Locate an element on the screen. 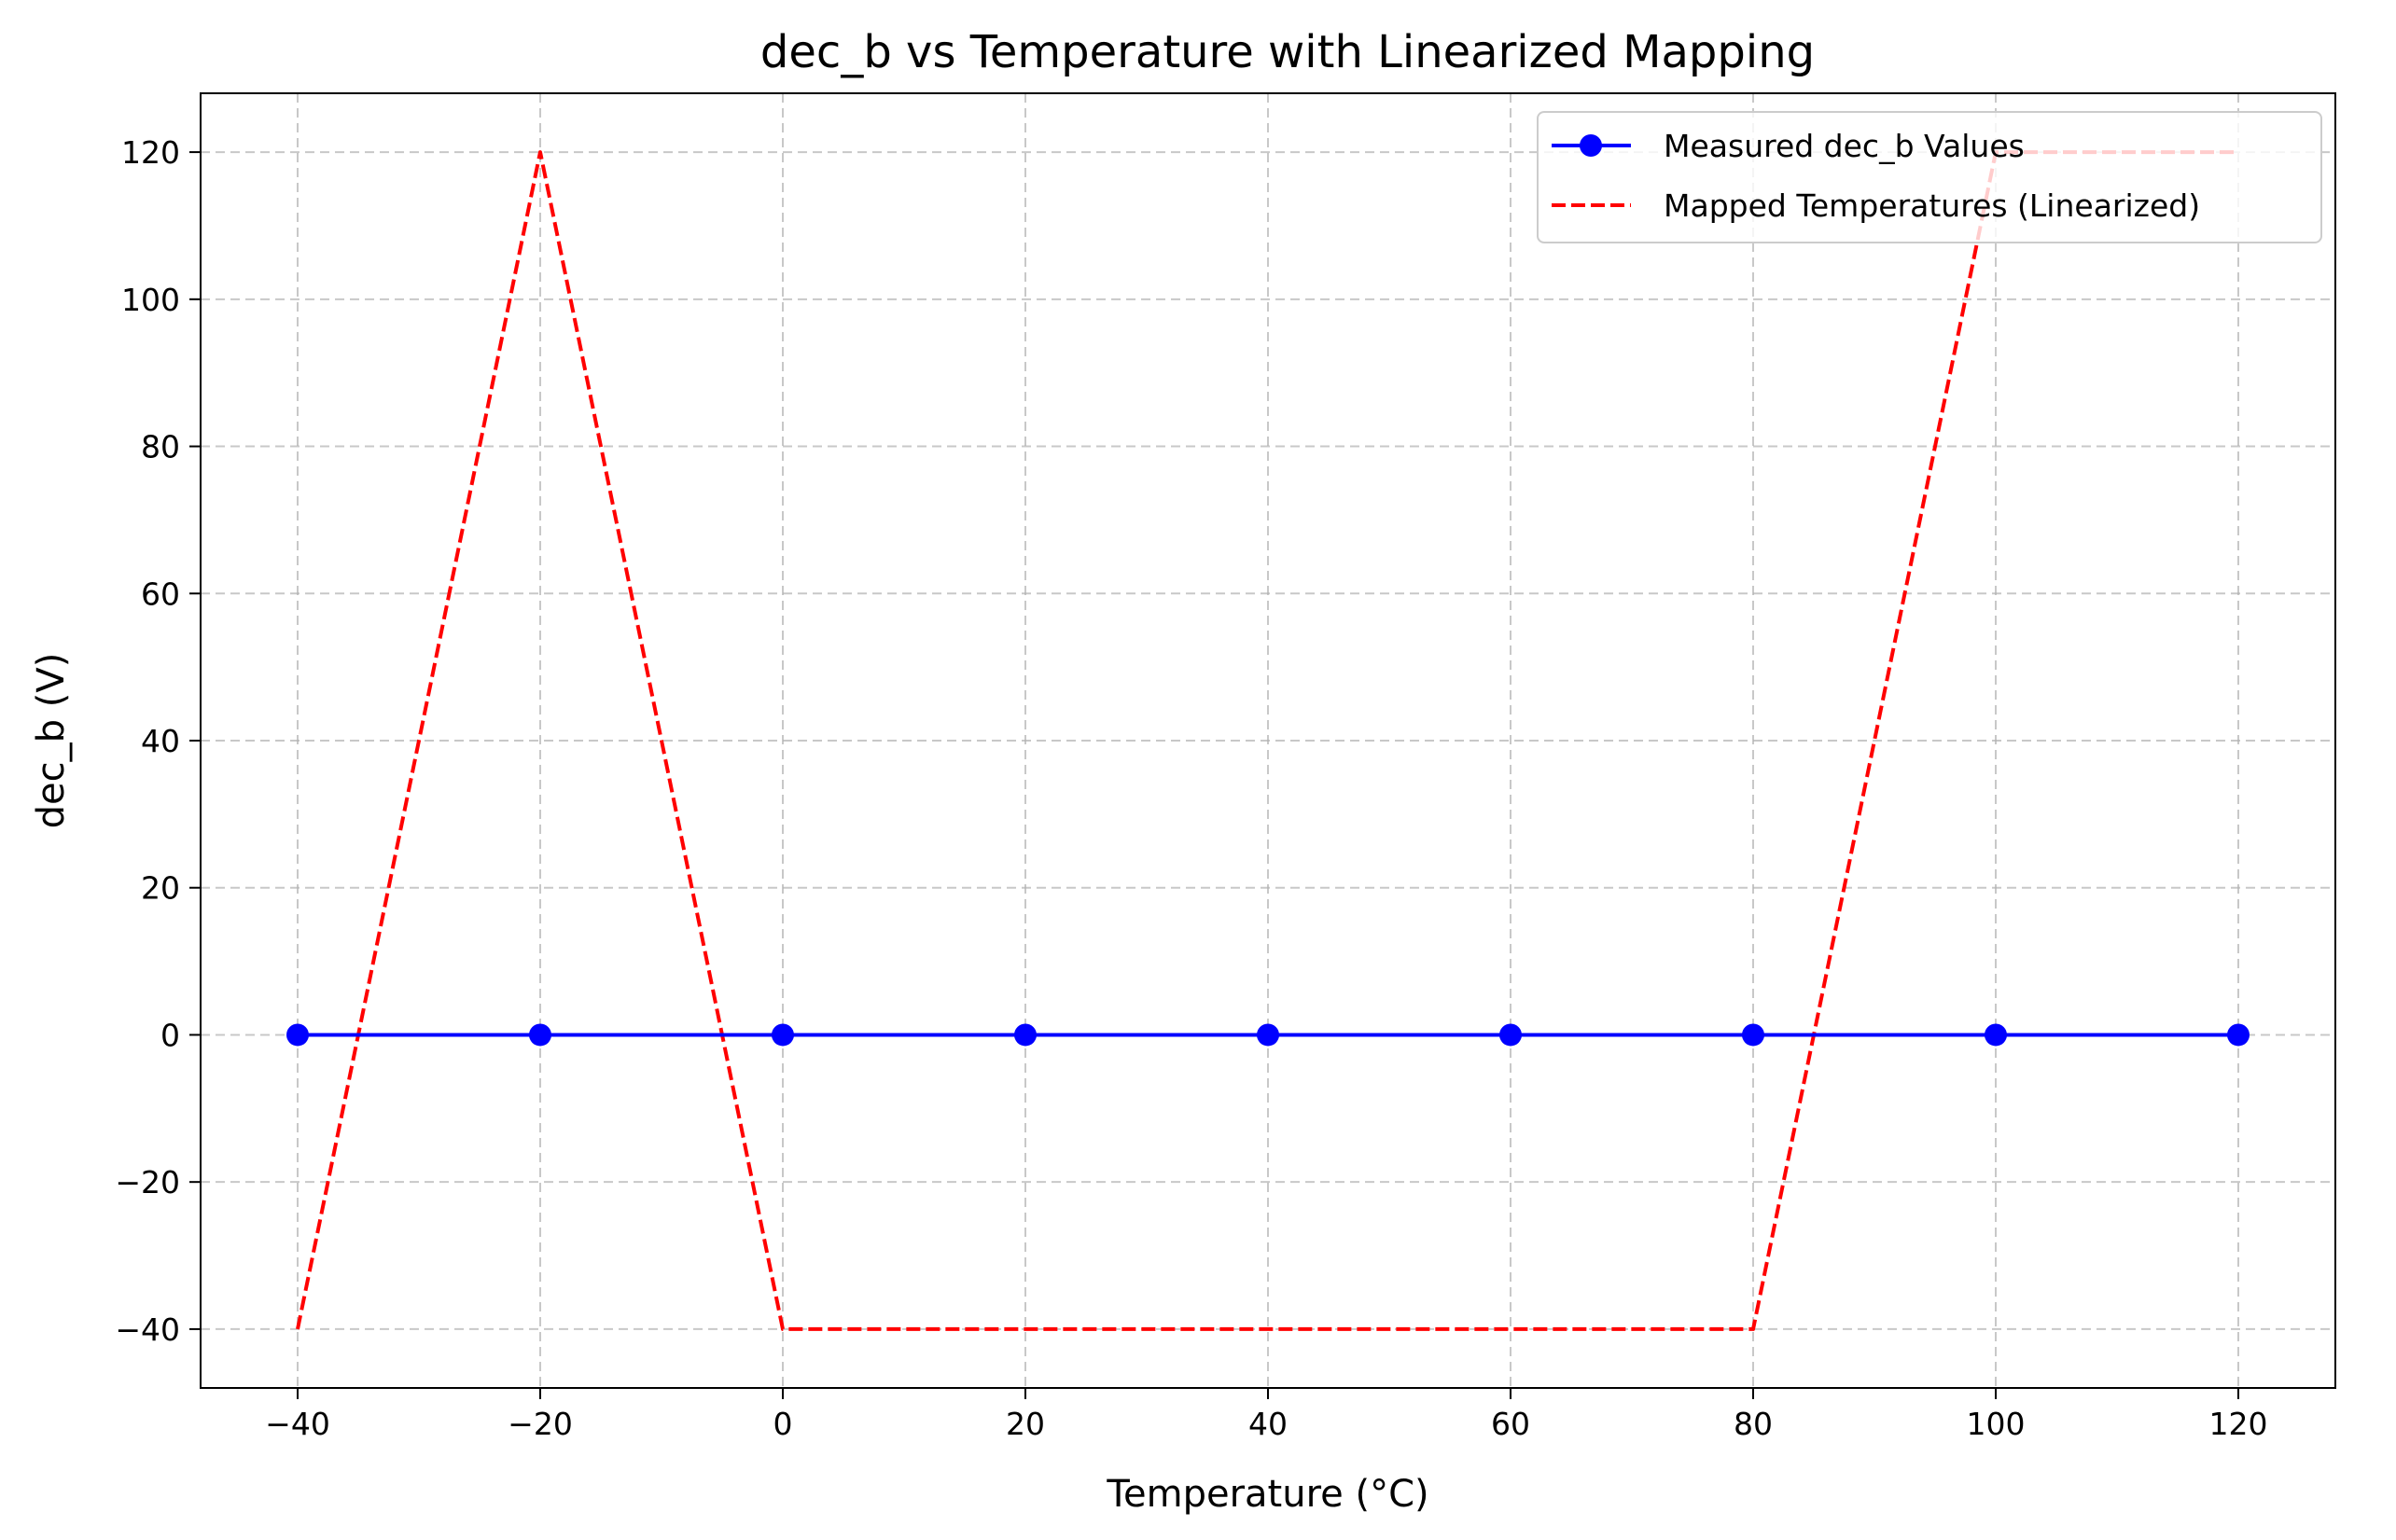 This screenshot has width=2396, height=1540. x-tick-label: 20 is located at coordinates (1025, 1424).